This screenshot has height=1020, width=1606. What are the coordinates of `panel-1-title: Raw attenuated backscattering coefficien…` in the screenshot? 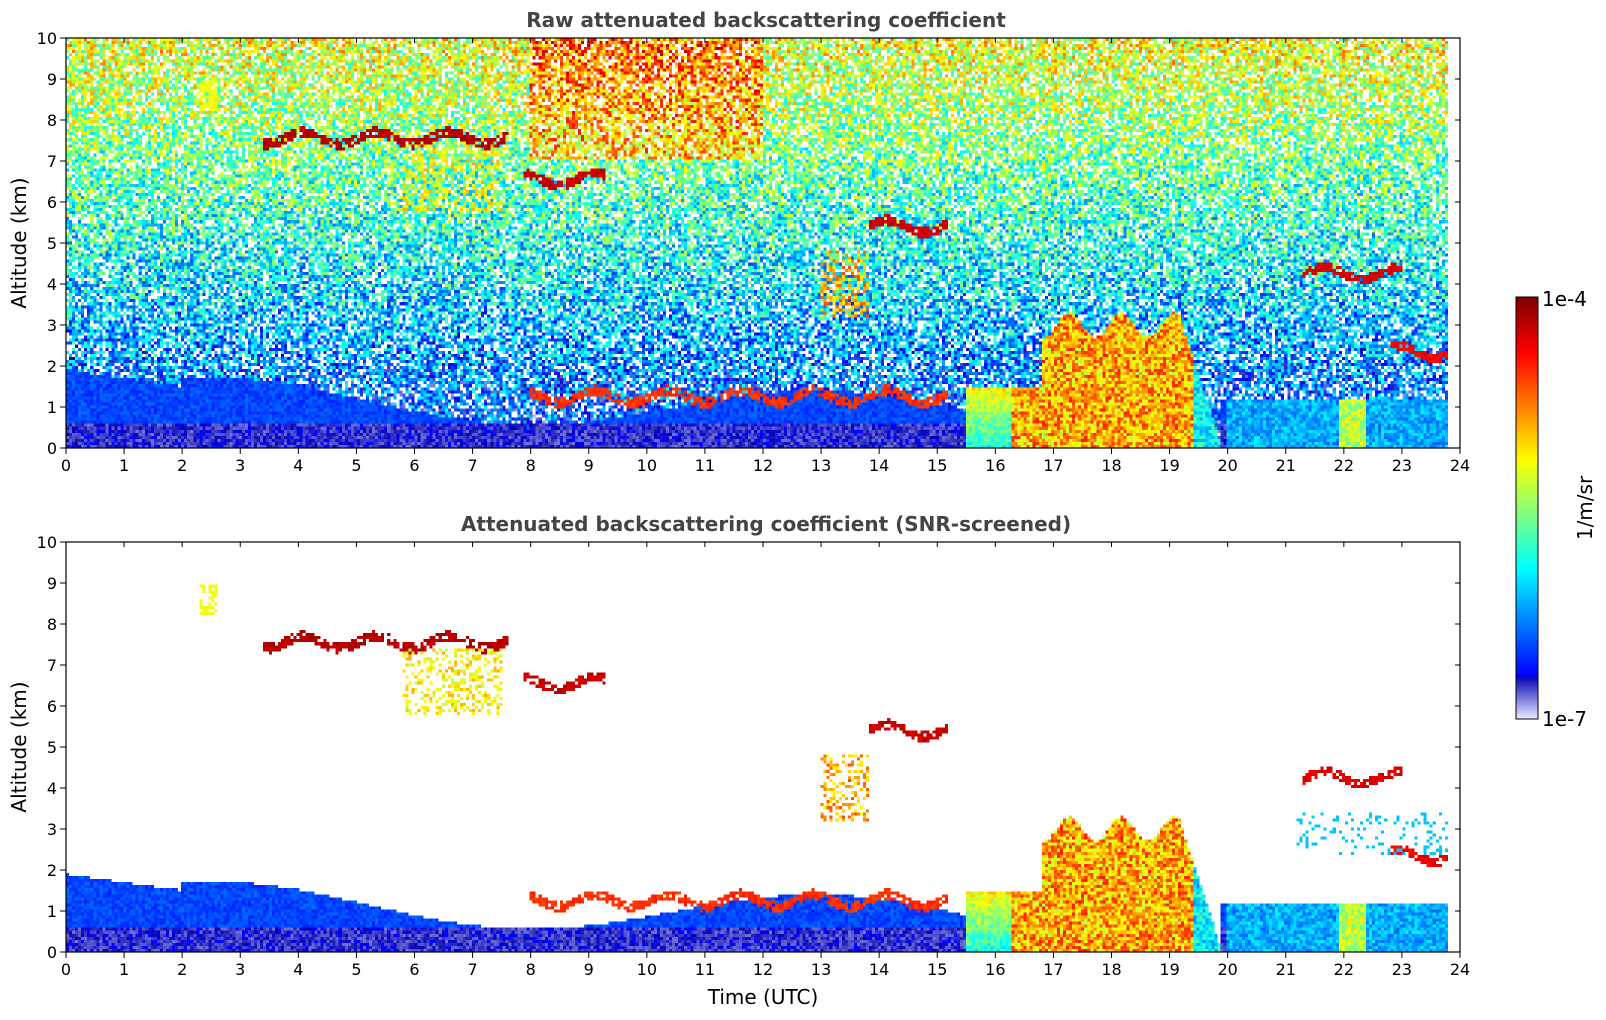 It's located at (766, 20).